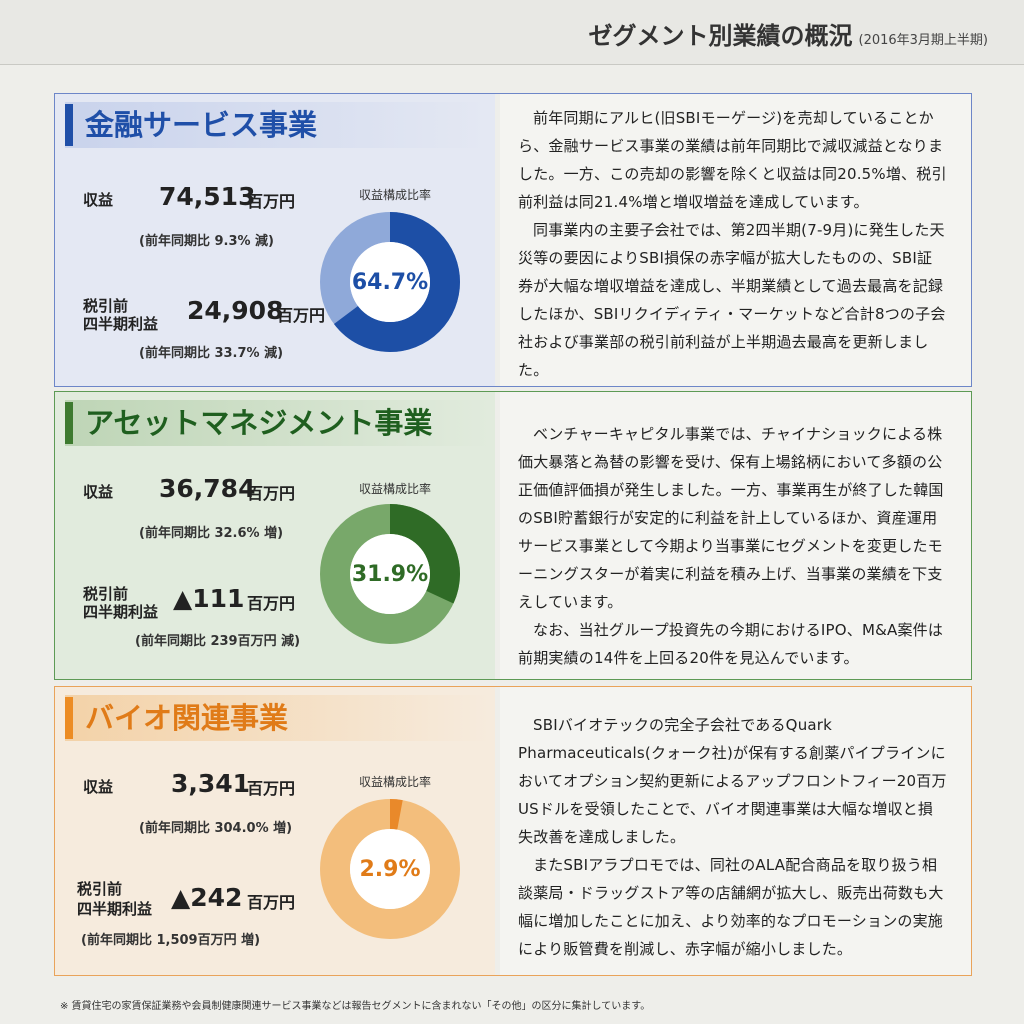  Describe the element at coordinates (171, 940) in the screenshot. I see `profit-change-note: (前年同期比 1,509百万円 増)` at that location.